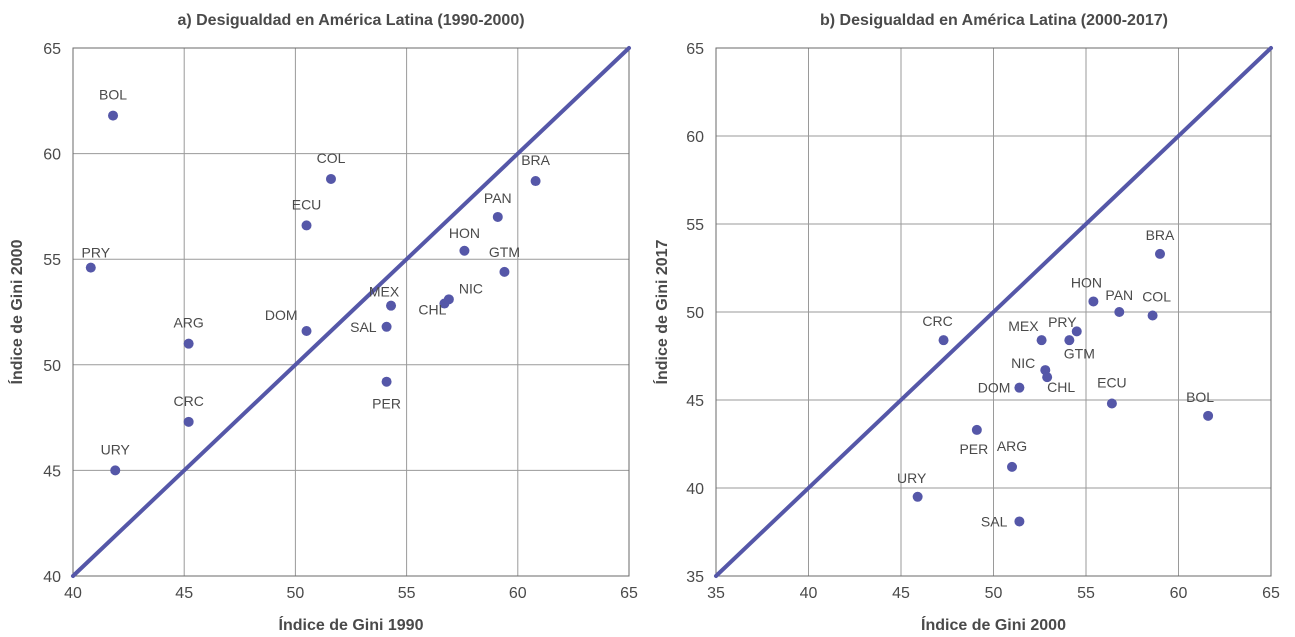 The width and height of the screenshot is (1295, 637). I want to click on point-label-chl: CHL, so click(1061, 387).